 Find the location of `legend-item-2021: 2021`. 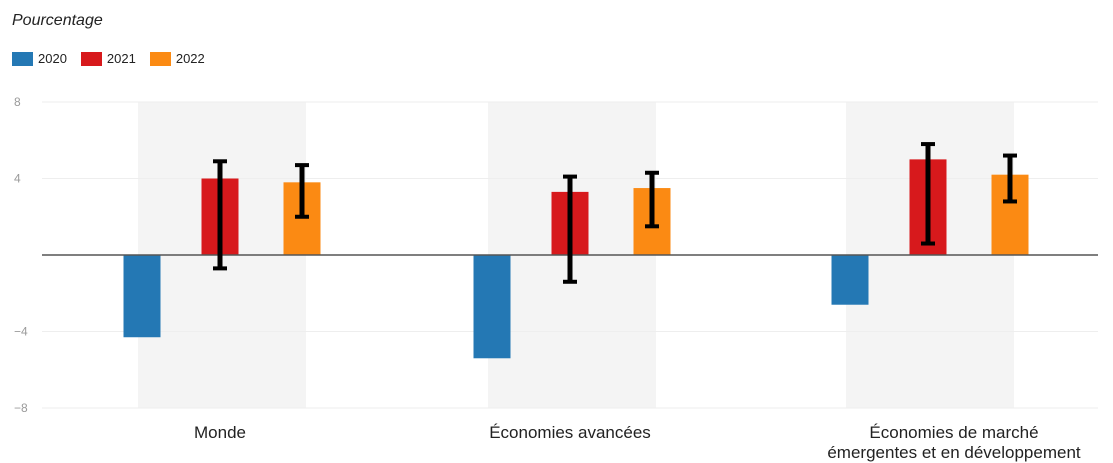

legend-item-2021: 2021 is located at coordinates (108, 58).